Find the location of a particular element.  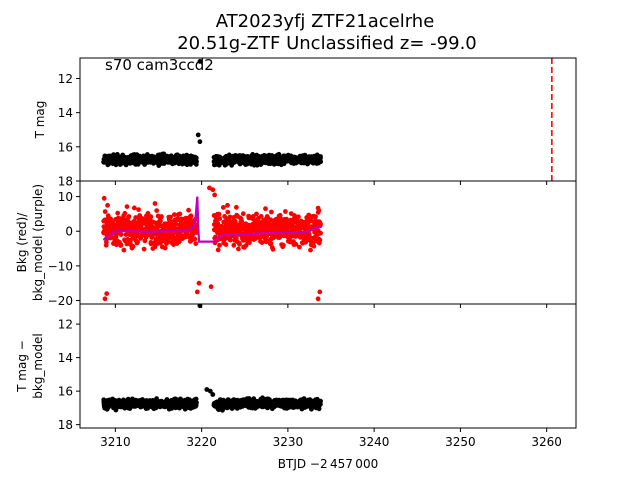

x-tick-label: 3230 is located at coordinates (288, 442).